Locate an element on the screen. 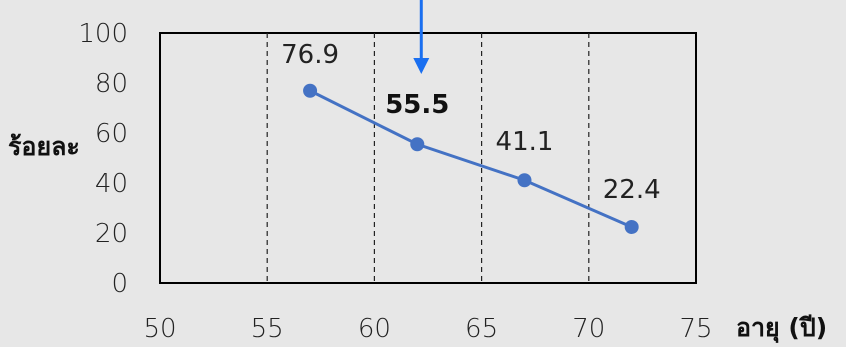 Image resolution: width=846 pixels, height=347 pixels. y-axis-title: ร้อยละ is located at coordinates (44, 146).